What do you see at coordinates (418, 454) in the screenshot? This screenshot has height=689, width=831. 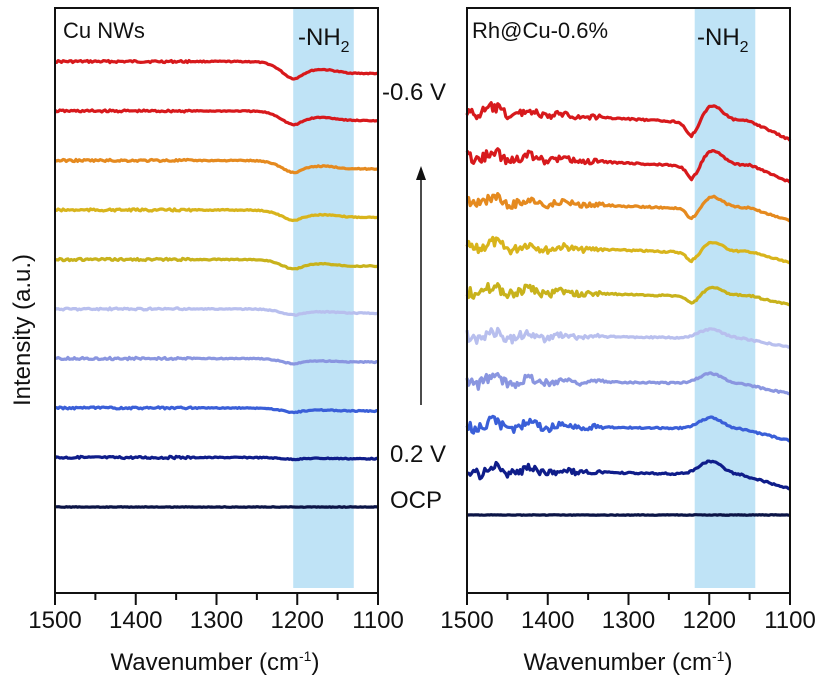 I see `label-bottom-potential: 0.2 V` at bounding box center [418, 454].